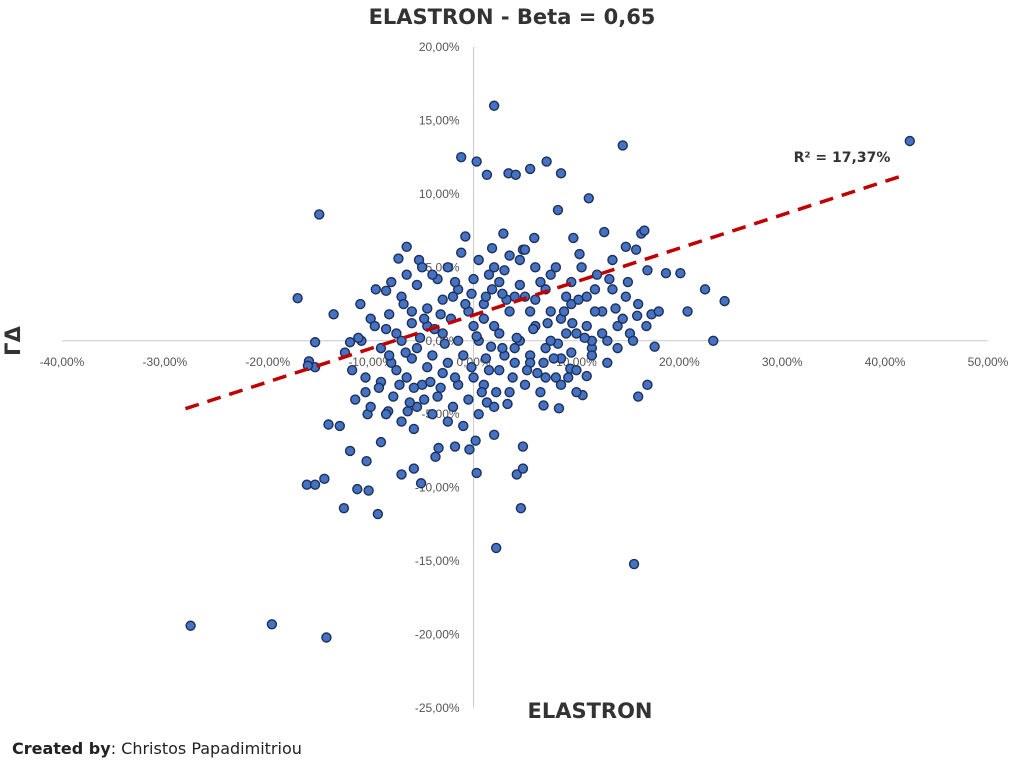 This screenshot has width=1024, height=768. Describe the element at coordinates (512, 17) in the screenshot. I see `chart-title: ELASTRON - Beta = 0,65` at that location.